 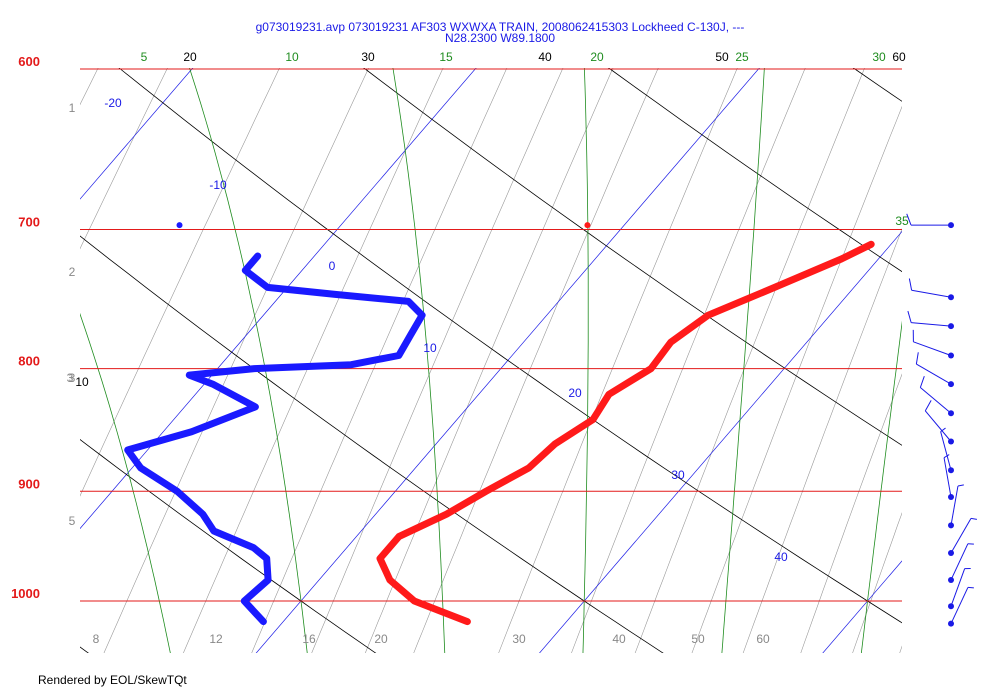 What do you see at coordinates (96, 639) in the screenshot?
I see `mixing-ratio-label: 8` at bounding box center [96, 639].